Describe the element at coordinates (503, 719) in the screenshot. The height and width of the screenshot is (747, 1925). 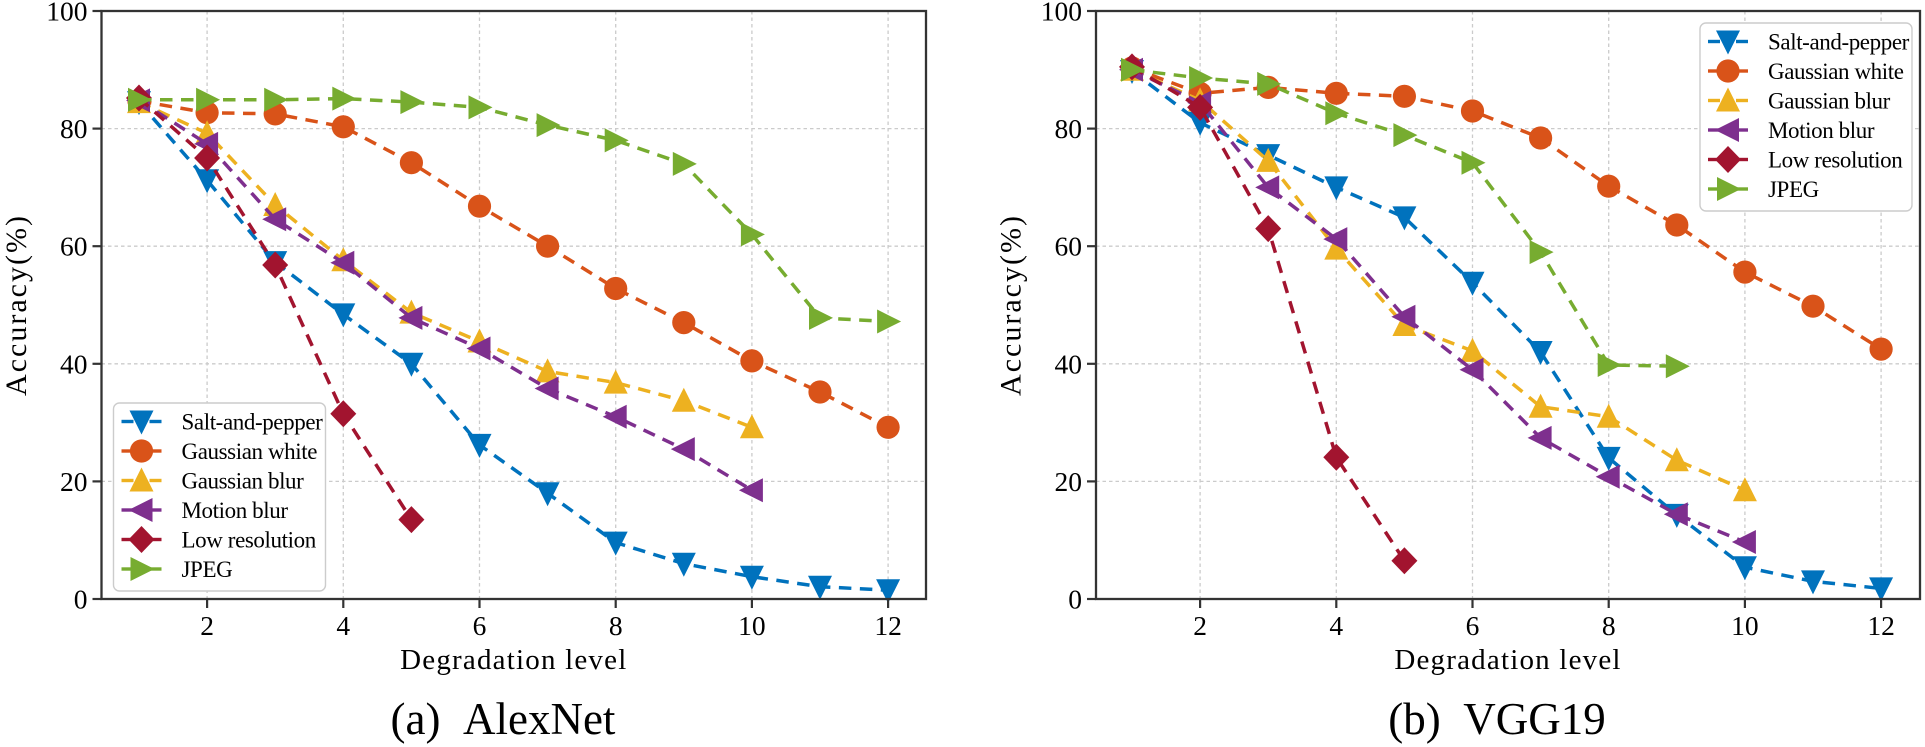
I see `svg-text: (a) AlexNet` at that location.